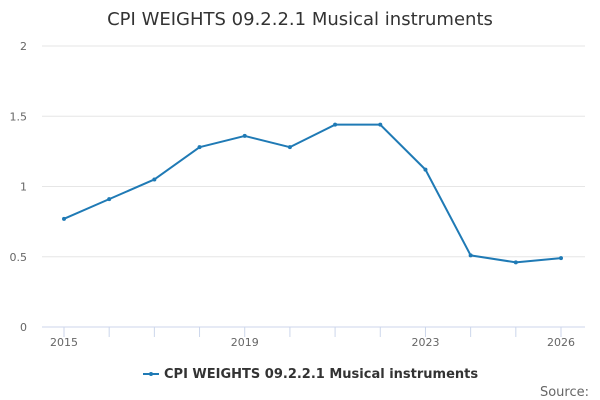 The image size is (600, 400). Describe the element at coordinates (19, 116) in the screenshot. I see `y-tick-label: 1.5` at that location.